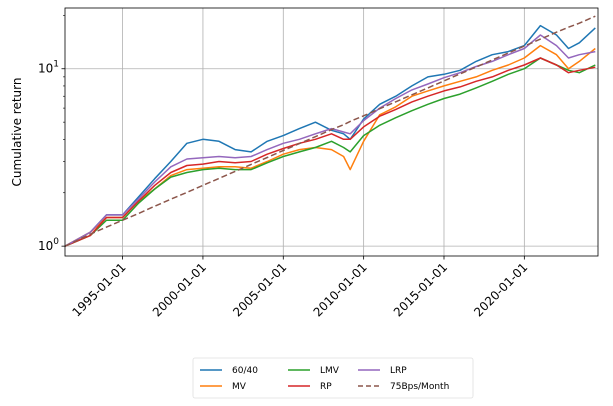  What do you see at coordinates (259, 289) in the screenshot?
I see `x-tick-label: 2005-01-01` at bounding box center [259, 289].